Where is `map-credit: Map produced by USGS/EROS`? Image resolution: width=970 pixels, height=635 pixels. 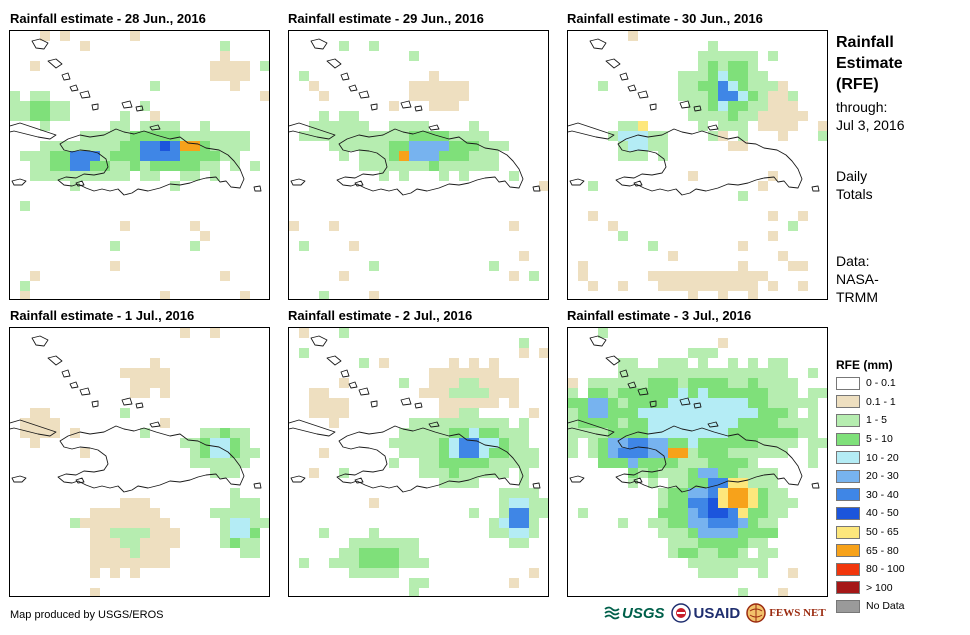 map-credit: Map produced by USGS/EROS is located at coordinates (87, 615).